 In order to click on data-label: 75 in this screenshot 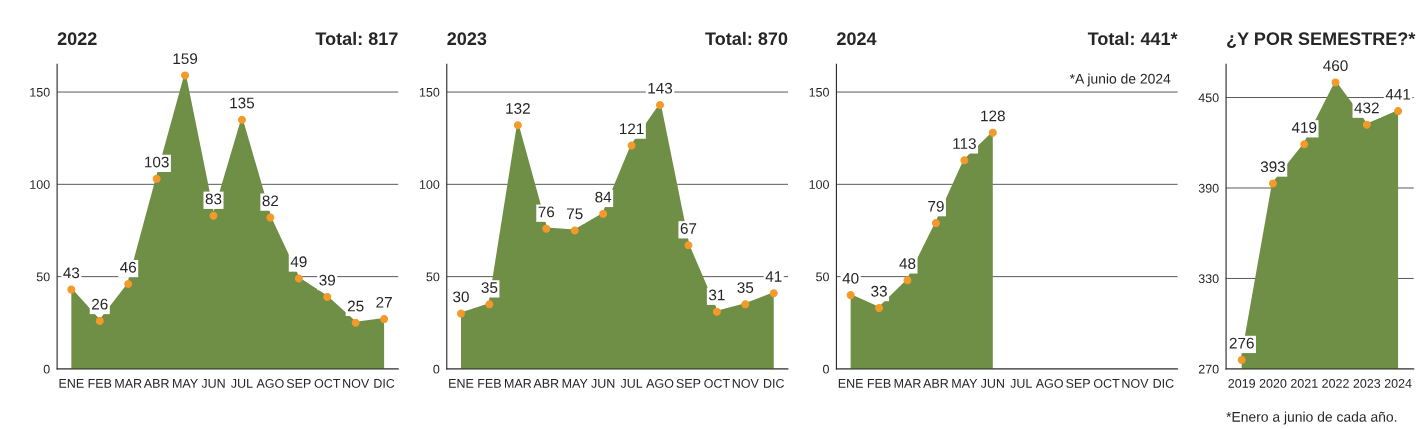, I will do `click(575, 214)`.